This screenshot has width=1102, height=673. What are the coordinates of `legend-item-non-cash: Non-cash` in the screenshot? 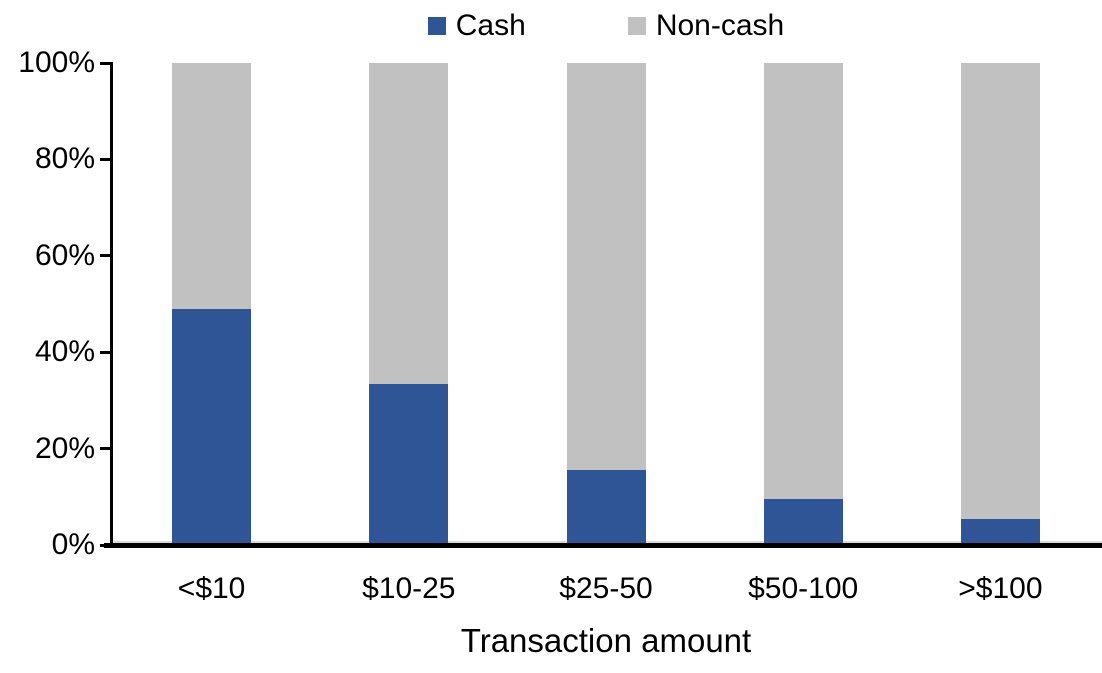 It's located at (706, 26).